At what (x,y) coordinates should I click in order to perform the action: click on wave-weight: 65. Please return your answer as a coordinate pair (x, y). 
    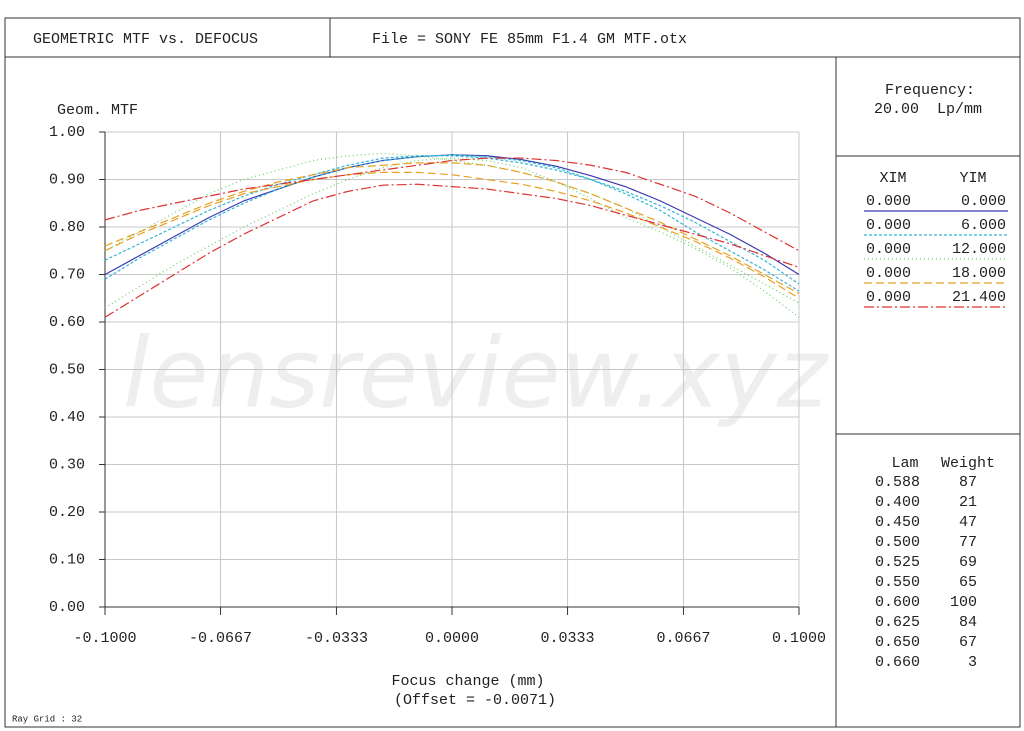
    Looking at the image, I should click on (968, 582).